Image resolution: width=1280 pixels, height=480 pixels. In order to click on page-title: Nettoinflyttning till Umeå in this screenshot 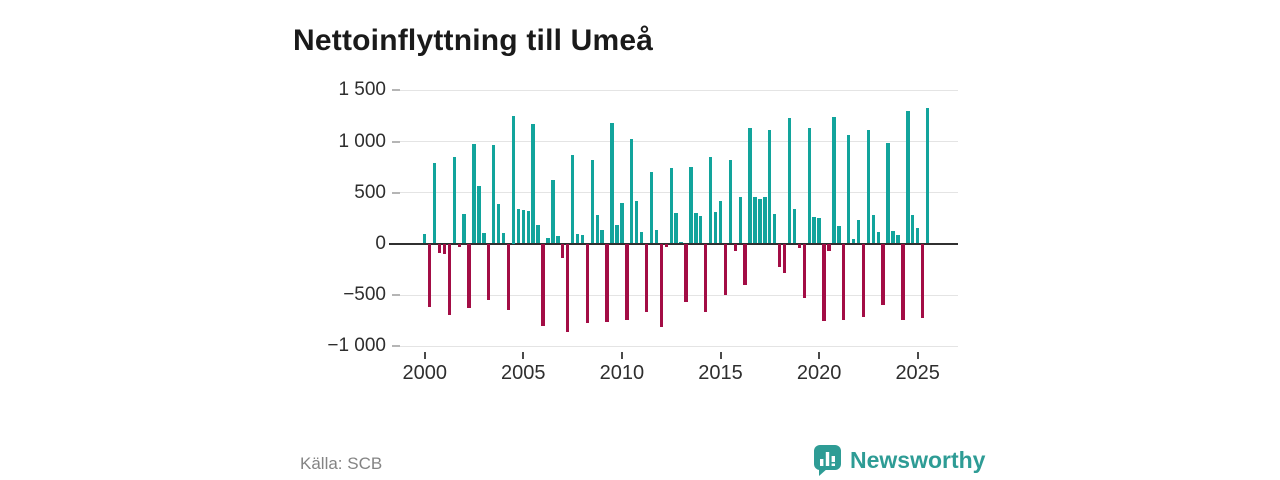, I will do `click(473, 41)`.